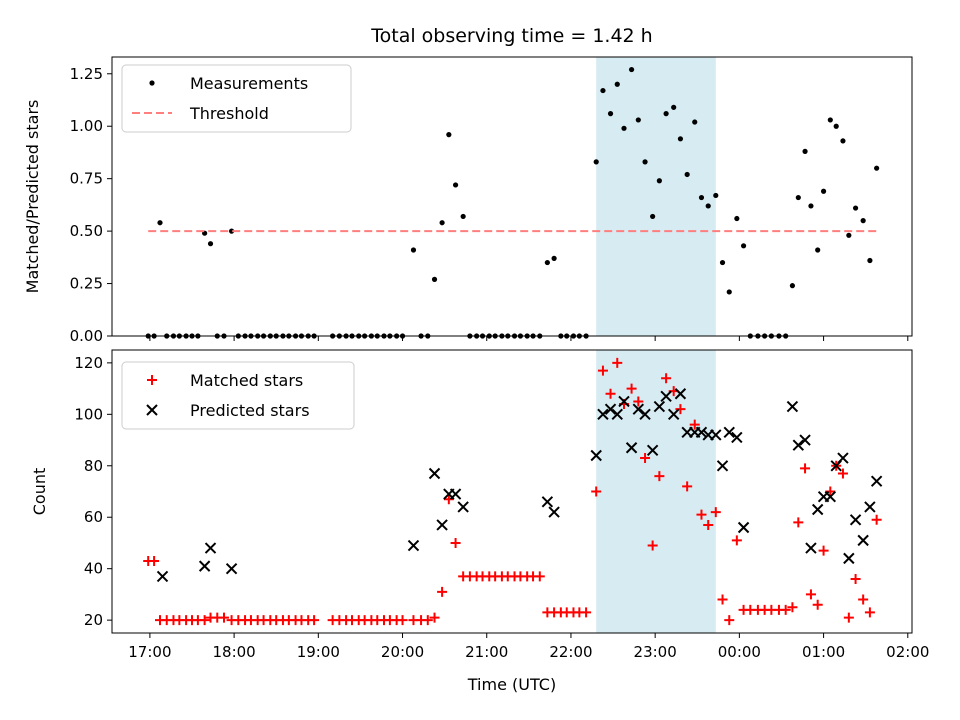  I want to click on y-tick-label: 0.25, so click(86, 284).